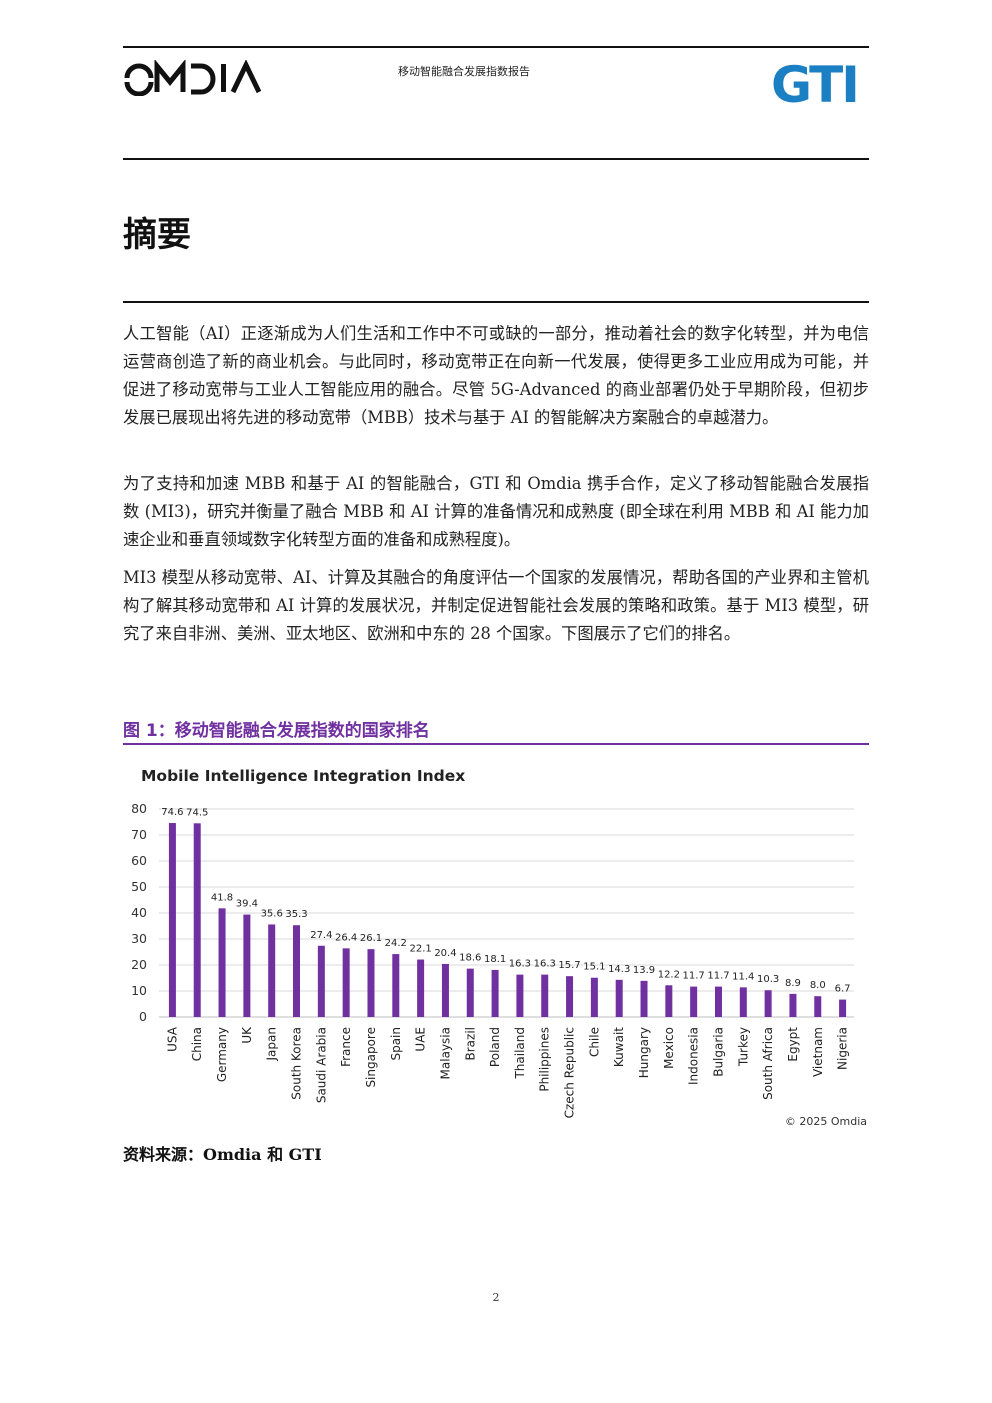  Describe the element at coordinates (396, 1044) in the screenshot. I see `x-tick-label: Spain` at that location.